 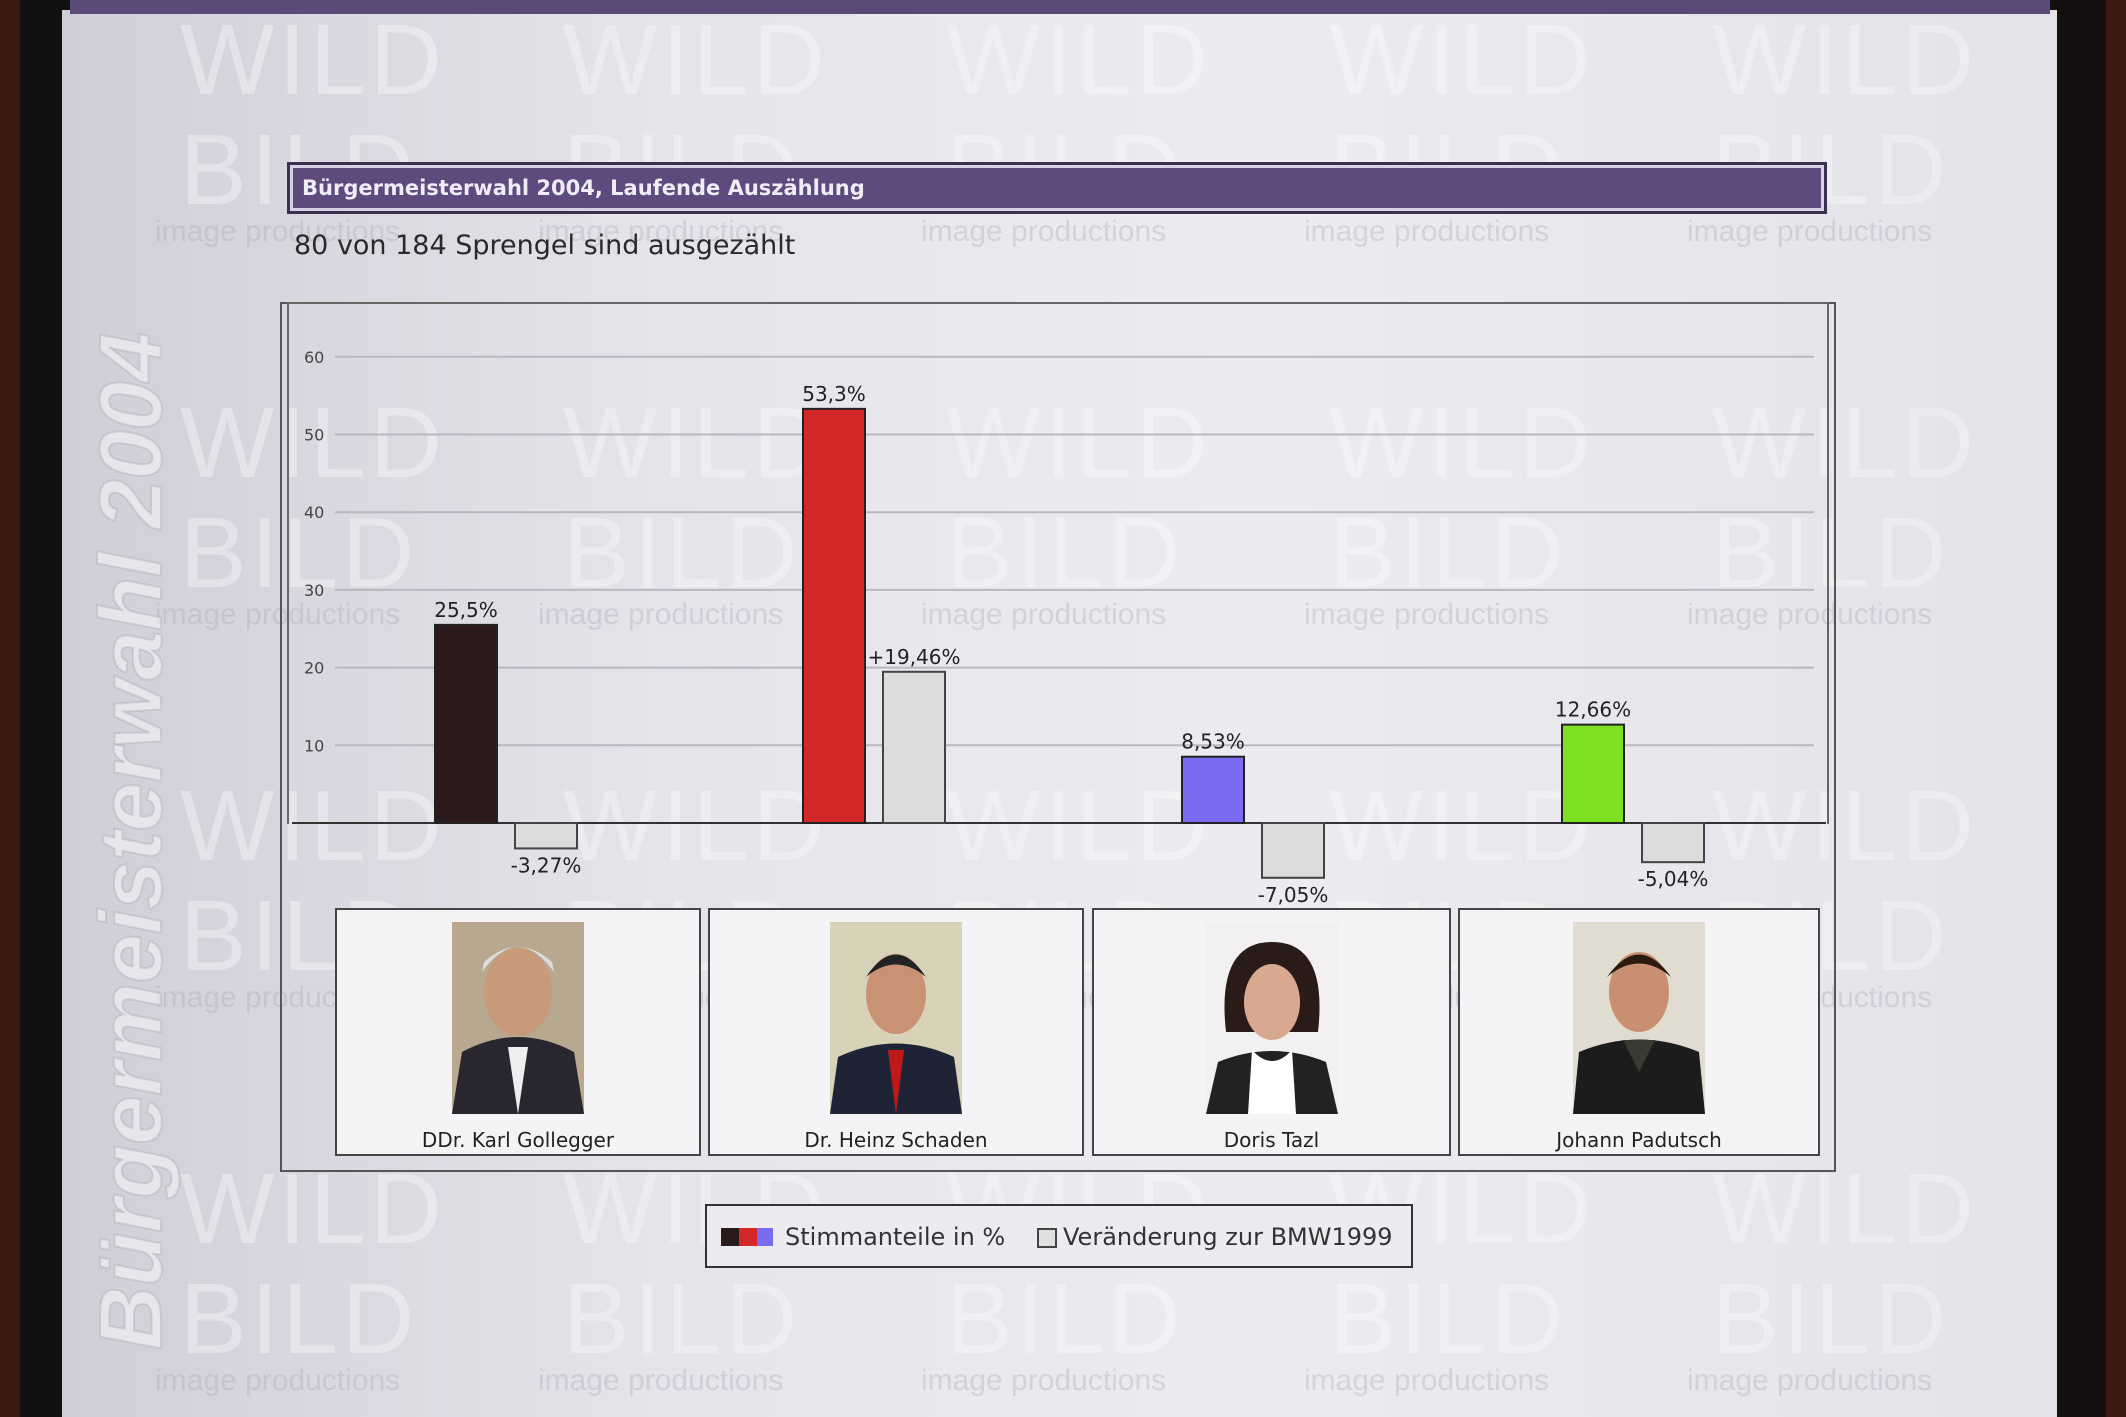 What do you see at coordinates (545, 245) in the screenshot?
I see `page-subtitle: 80 von 184 Sprengel sind ausgezählt` at bounding box center [545, 245].